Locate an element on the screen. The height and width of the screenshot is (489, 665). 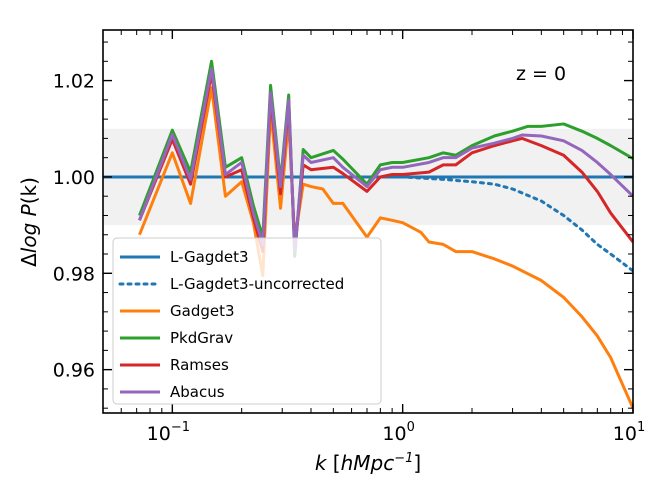
legend-box is located at coordinates (247, 321).